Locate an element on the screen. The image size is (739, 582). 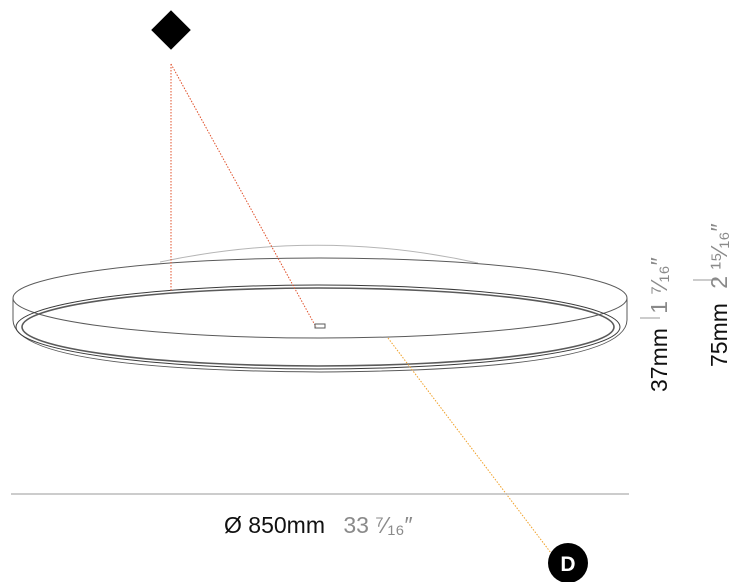
height-total-metric: 75mm is located at coordinates (719, 335).